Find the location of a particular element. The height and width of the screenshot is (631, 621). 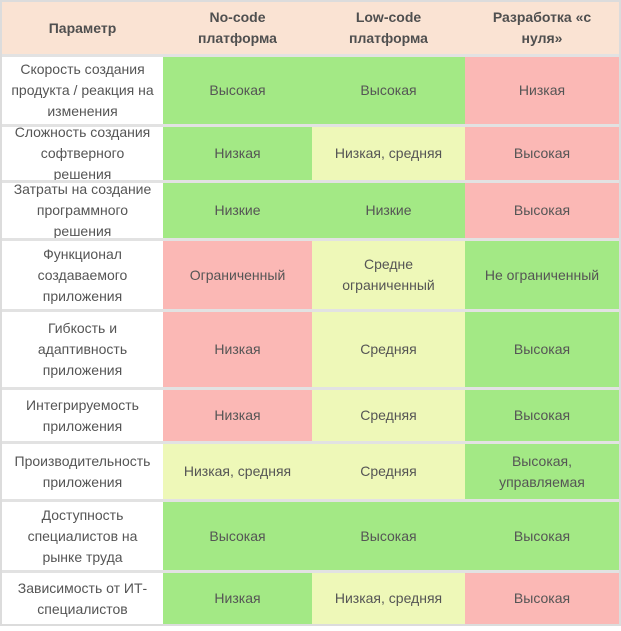

param-cell-performance: Производительность приложения is located at coordinates (82, 471).